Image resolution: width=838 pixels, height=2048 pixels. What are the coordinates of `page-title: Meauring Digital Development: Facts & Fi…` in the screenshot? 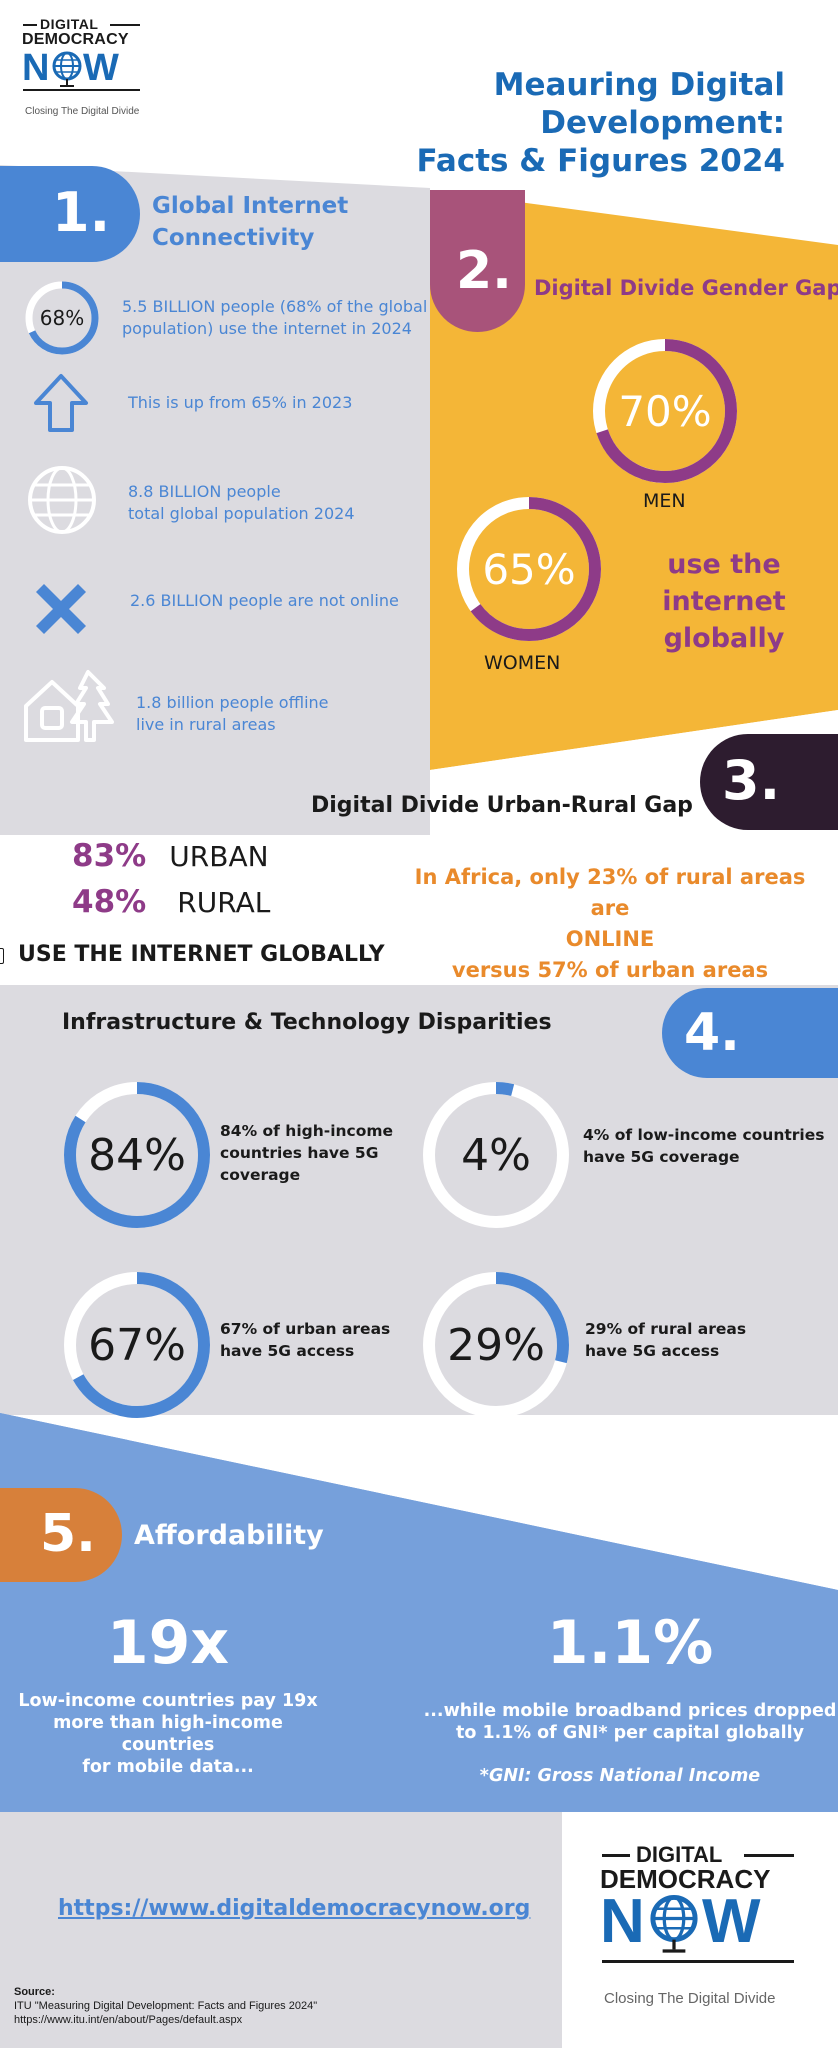 It's located at (517, 123).